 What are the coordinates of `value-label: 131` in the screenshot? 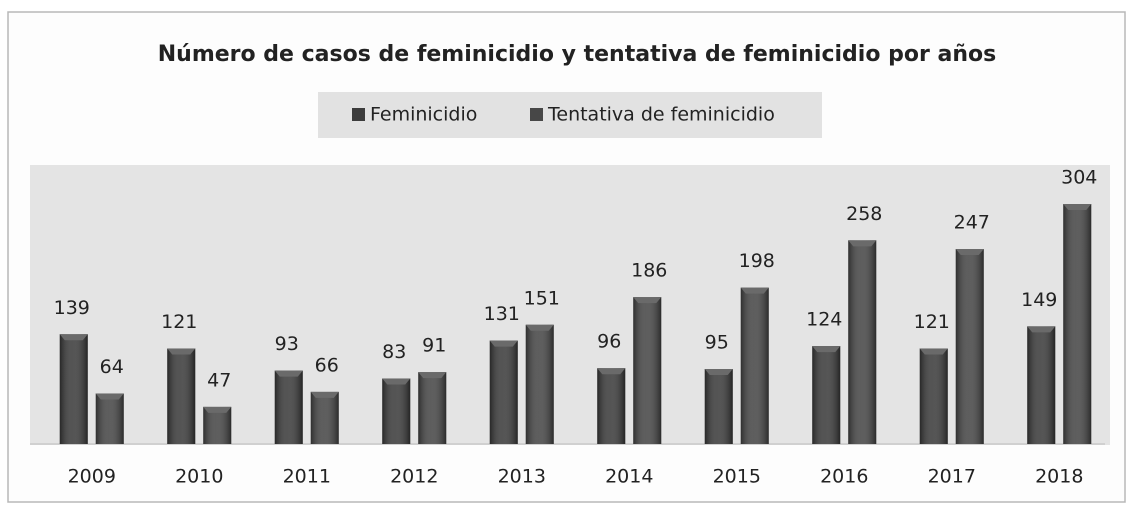 It's located at (502, 314).